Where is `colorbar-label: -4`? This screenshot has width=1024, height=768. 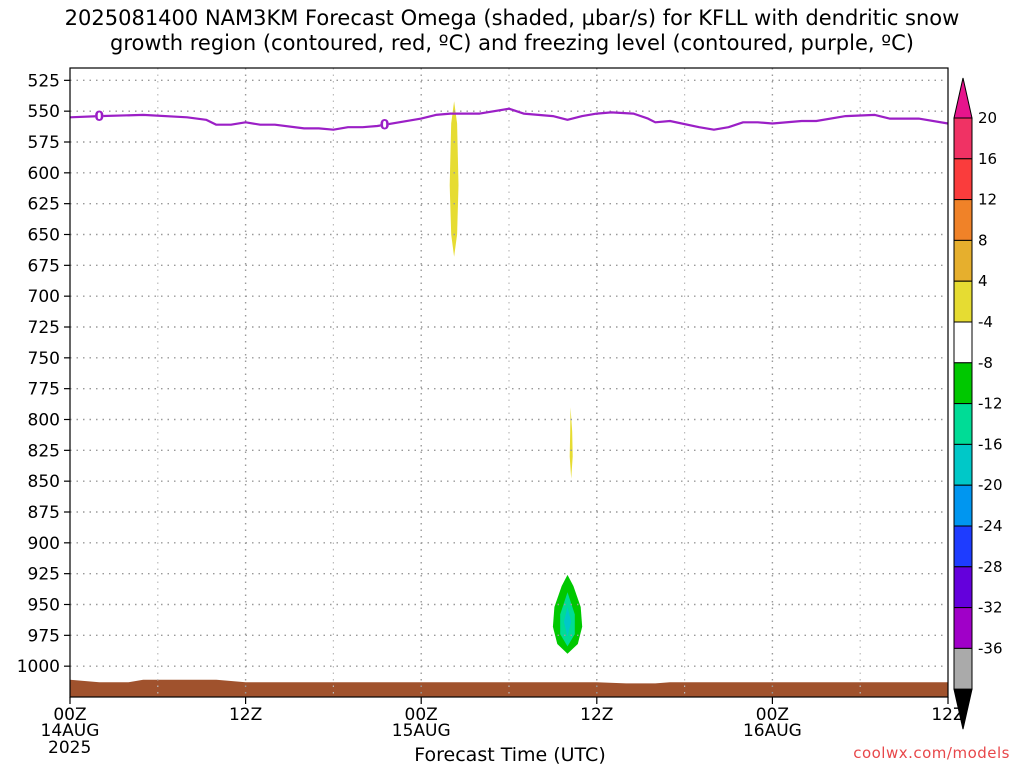 colorbar-label: -4 is located at coordinates (985, 322).